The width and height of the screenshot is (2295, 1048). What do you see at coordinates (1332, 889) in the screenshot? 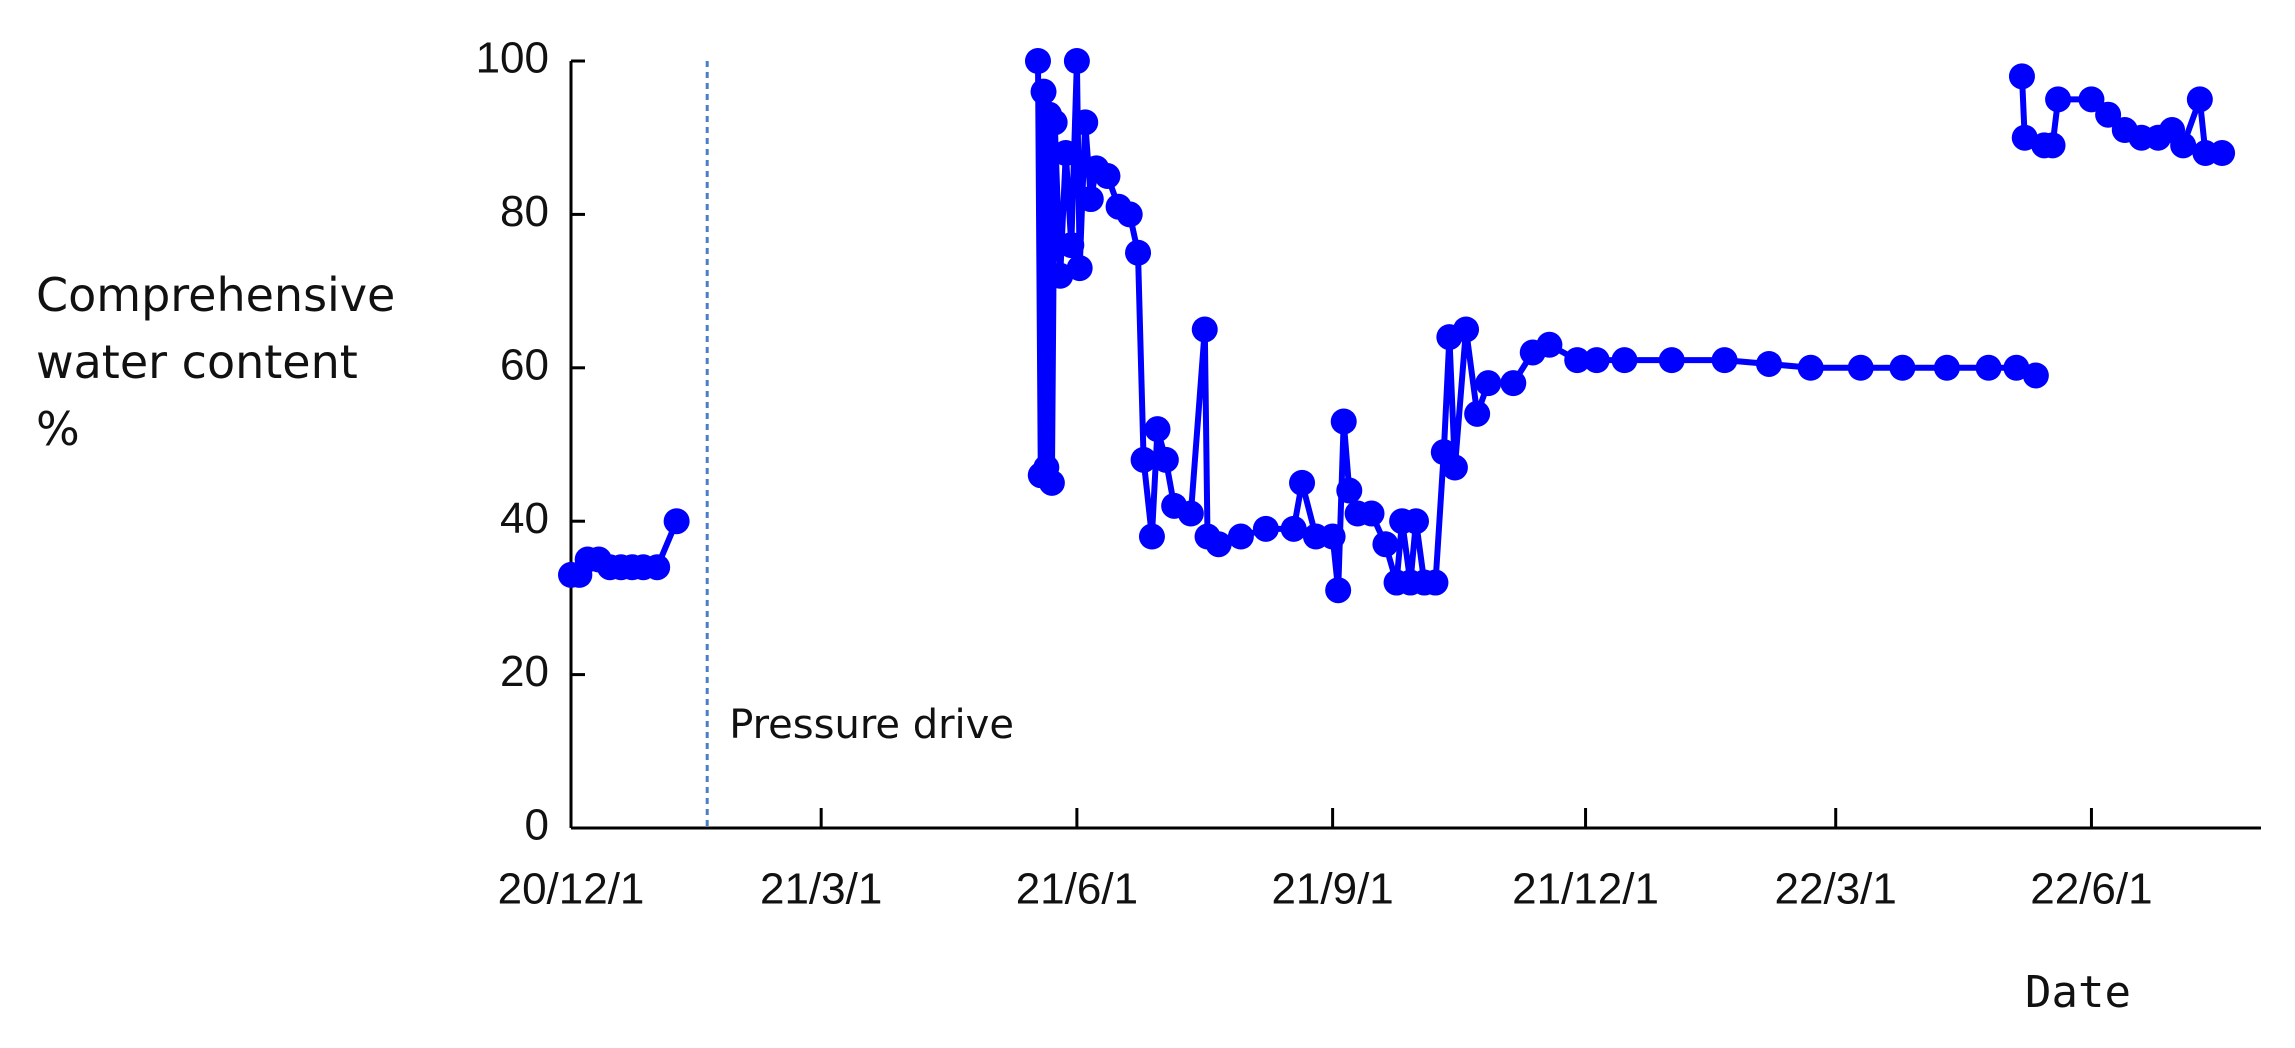
I see `x-tick-label: 21/9/1` at bounding box center [1332, 889].